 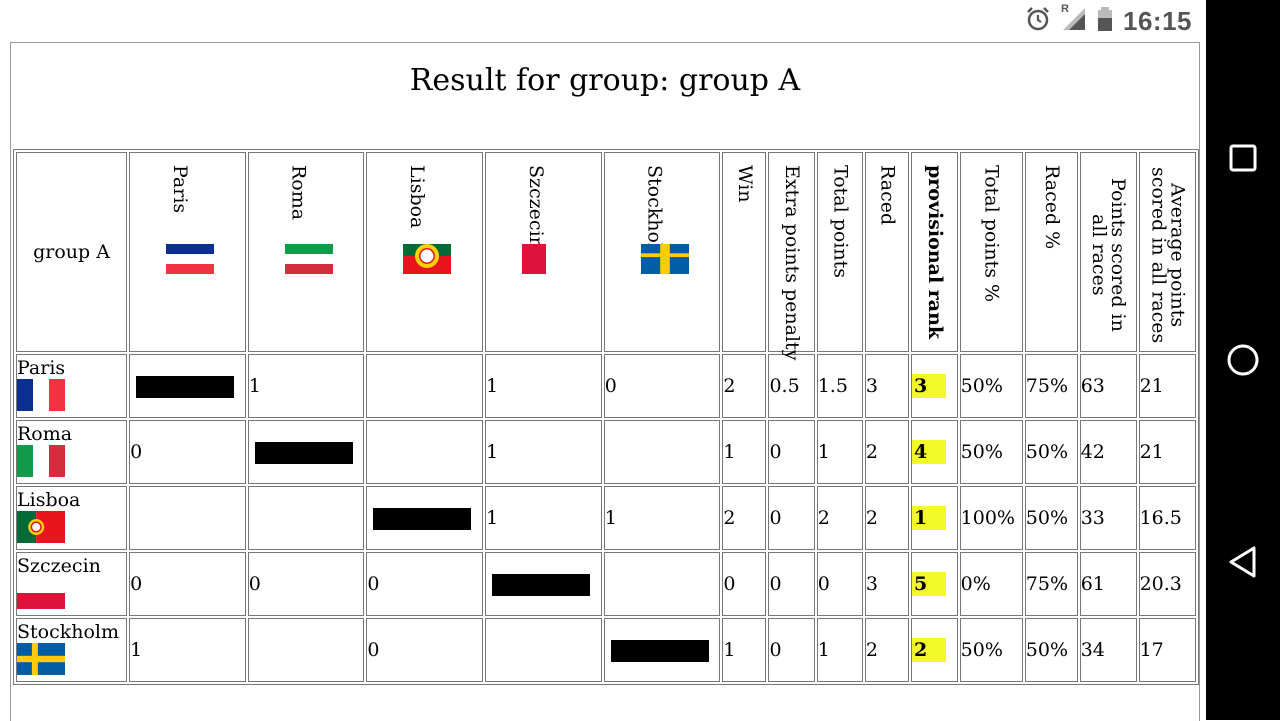 I want to click on stat-cell: 21, so click(x=1167, y=452).